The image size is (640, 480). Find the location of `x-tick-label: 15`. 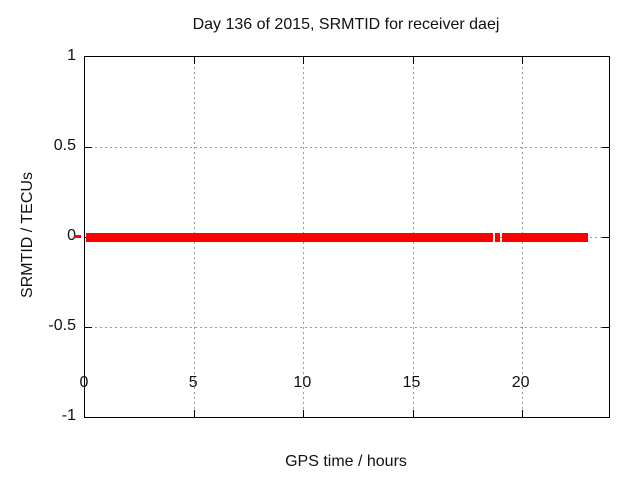

x-tick-label: 15 is located at coordinates (411, 382).